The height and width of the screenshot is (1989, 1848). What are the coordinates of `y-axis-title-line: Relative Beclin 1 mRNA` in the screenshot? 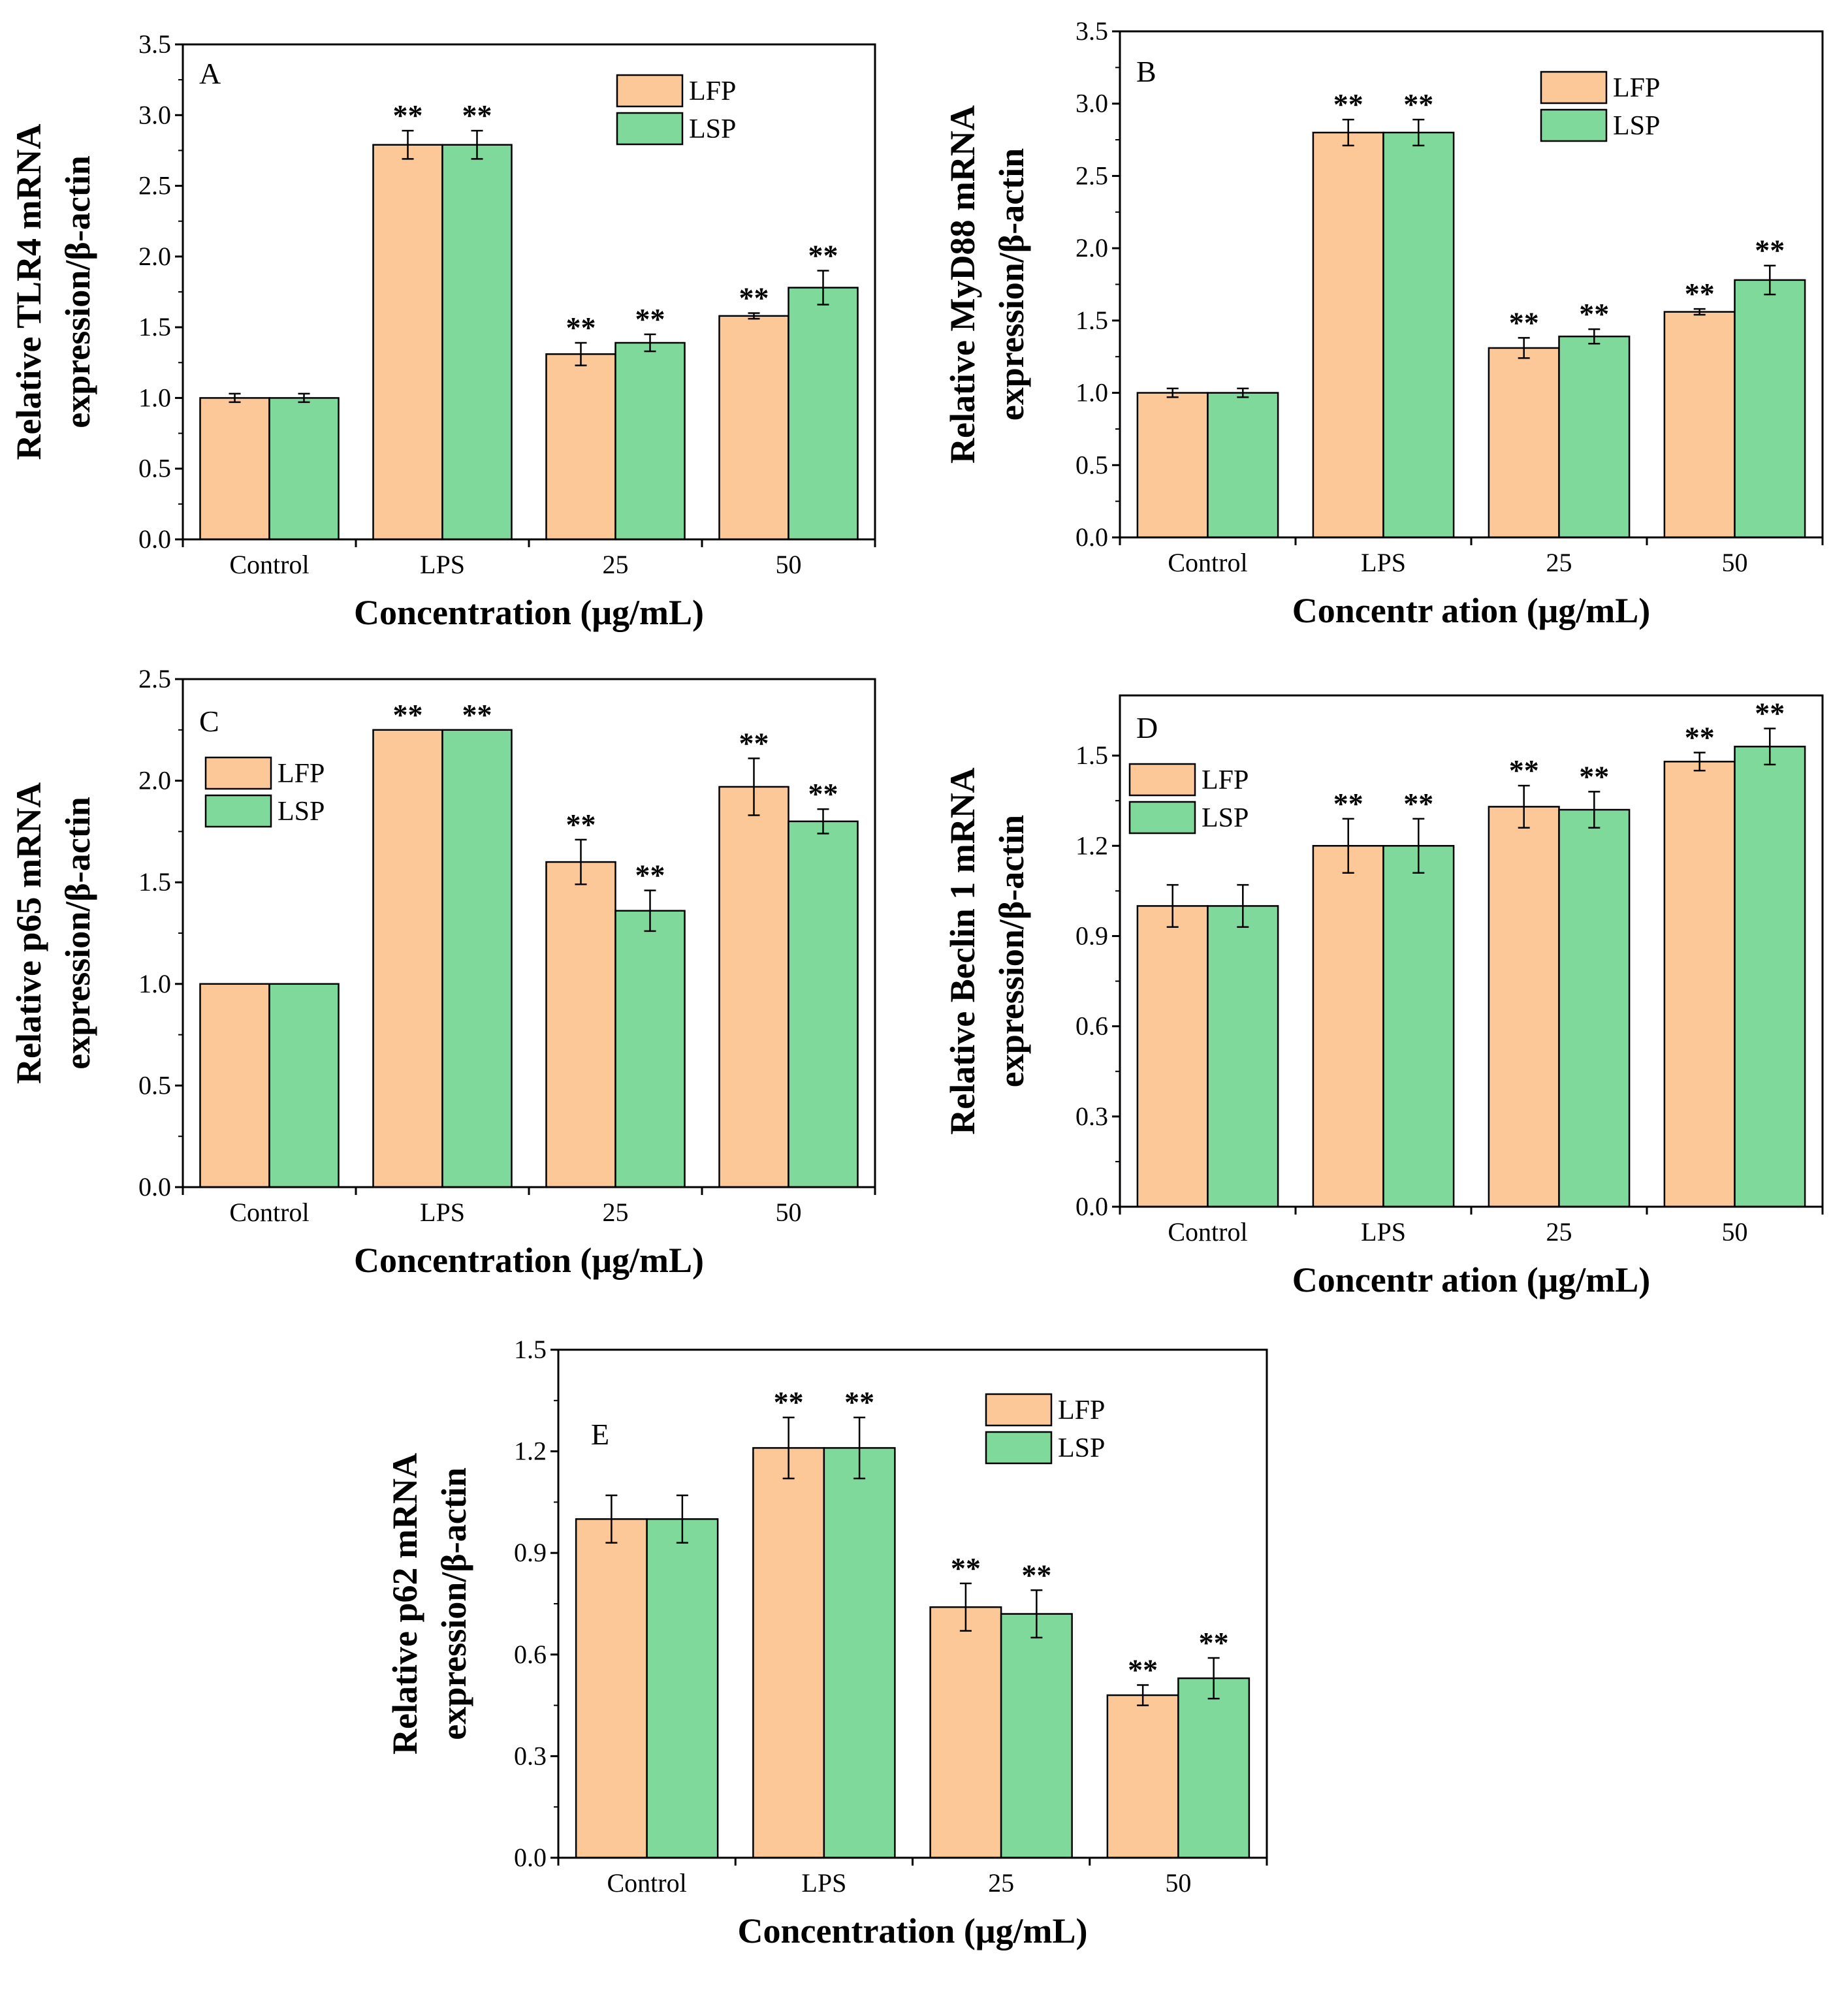 It's located at (962, 951).